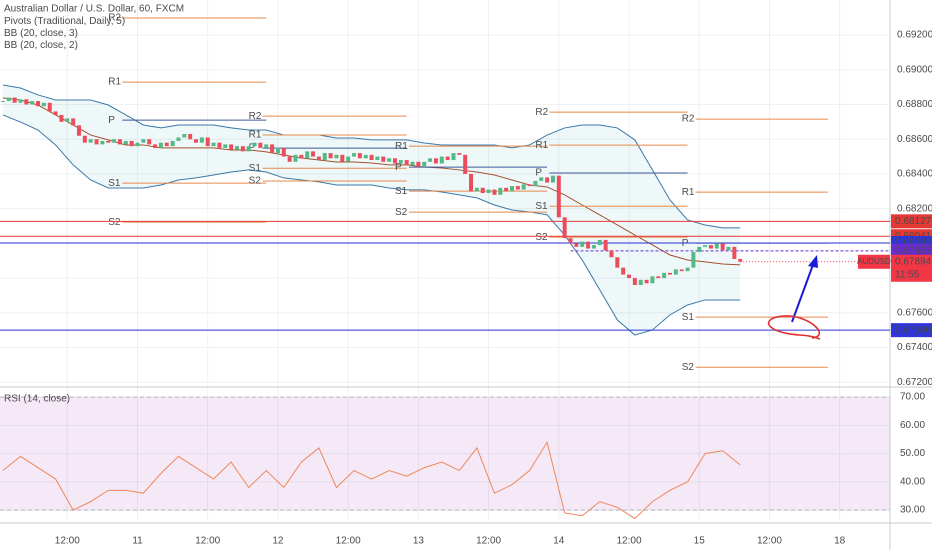 The image size is (932, 550). What do you see at coordinates (803, 292) in the screenshot?
I see `arrow-shaft` at bounding box center [803, 292].